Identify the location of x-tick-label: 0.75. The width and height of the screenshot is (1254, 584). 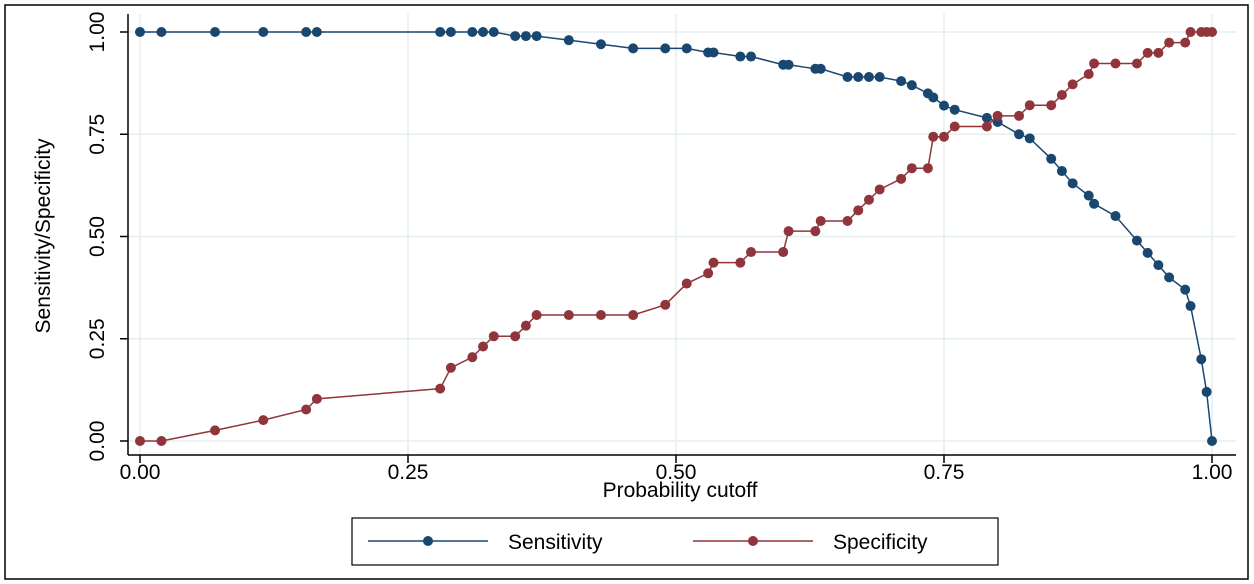
(944, 472).